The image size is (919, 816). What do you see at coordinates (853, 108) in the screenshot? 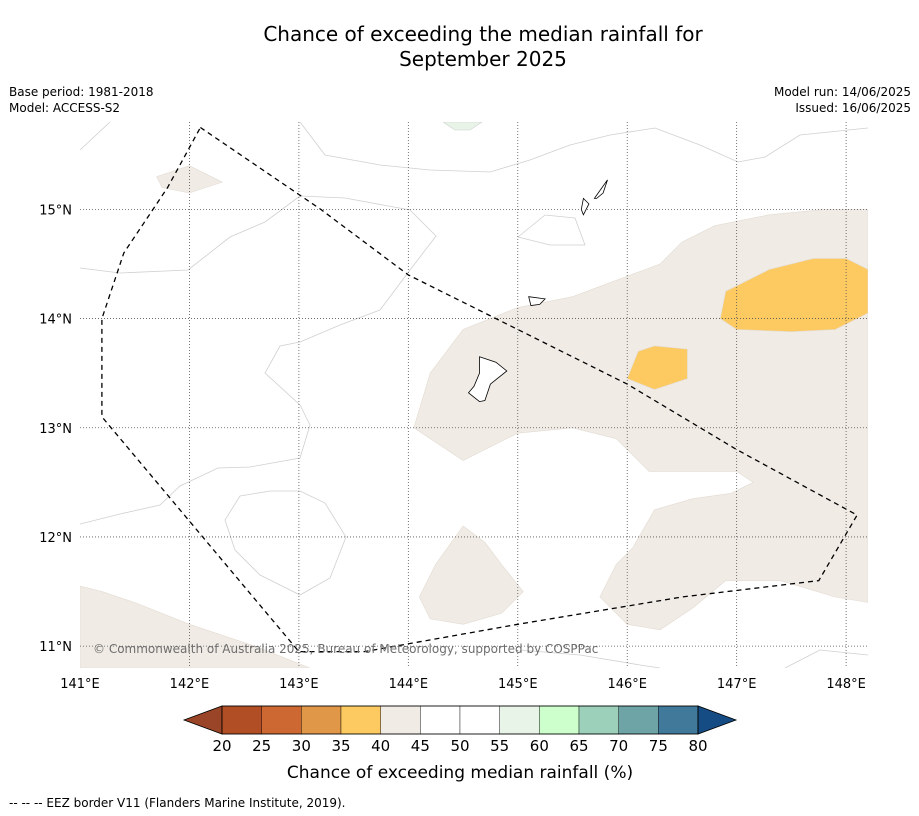
I see `issued-date: Issued: 16/06/2025` at bounding box center [853, 108].